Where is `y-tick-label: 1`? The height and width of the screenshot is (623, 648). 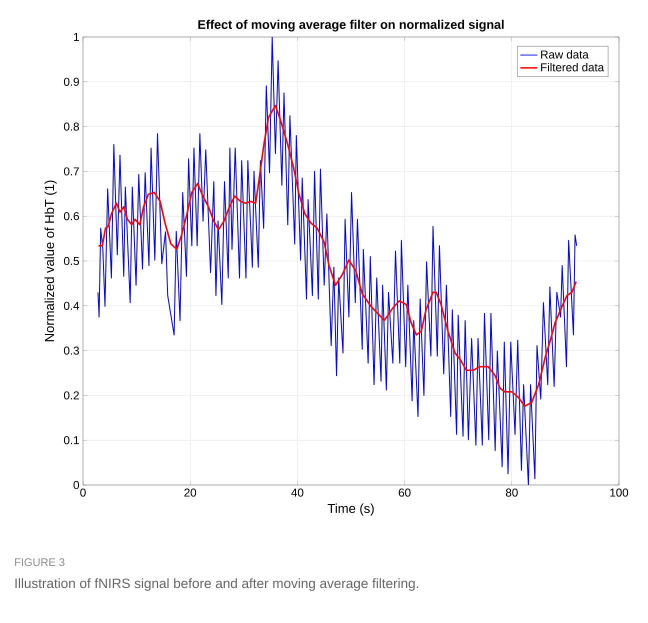 y-tick-label: 1 is located at coordinates (76, 37).